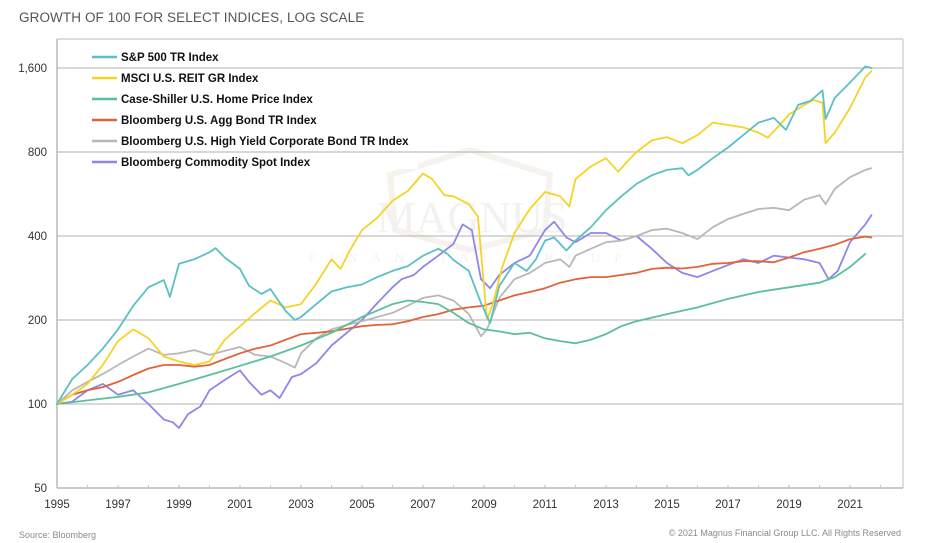  What do you see at coordinates (219, 121) in the screenshot?
I see `legend-label: Bloomberg U.S. Agg Bond TR Index` at bounding box center [219, 121].